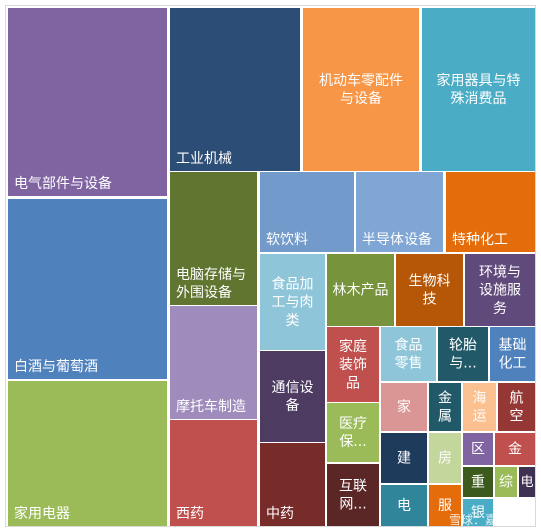 This screenshot has height=532, width=541. I want to click on treemap-tile: 电脑存储与外围设备, so click(213, 238).